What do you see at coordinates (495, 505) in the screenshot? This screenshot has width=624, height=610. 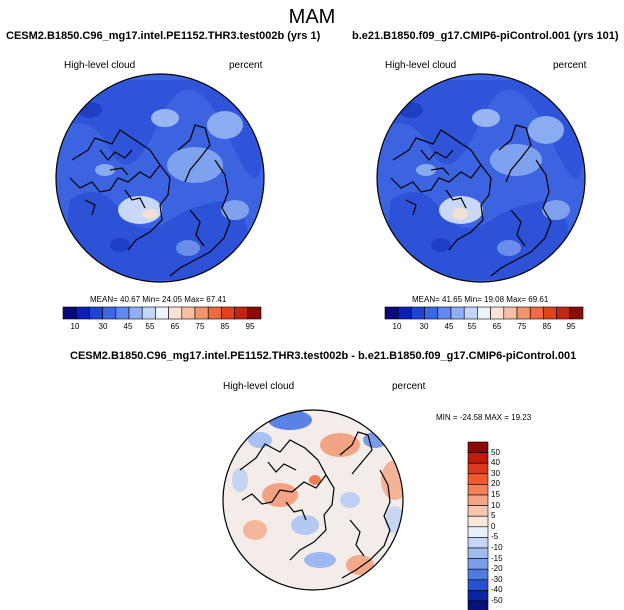 I see `diff-tick: 10` at bounding box center [495, 505].